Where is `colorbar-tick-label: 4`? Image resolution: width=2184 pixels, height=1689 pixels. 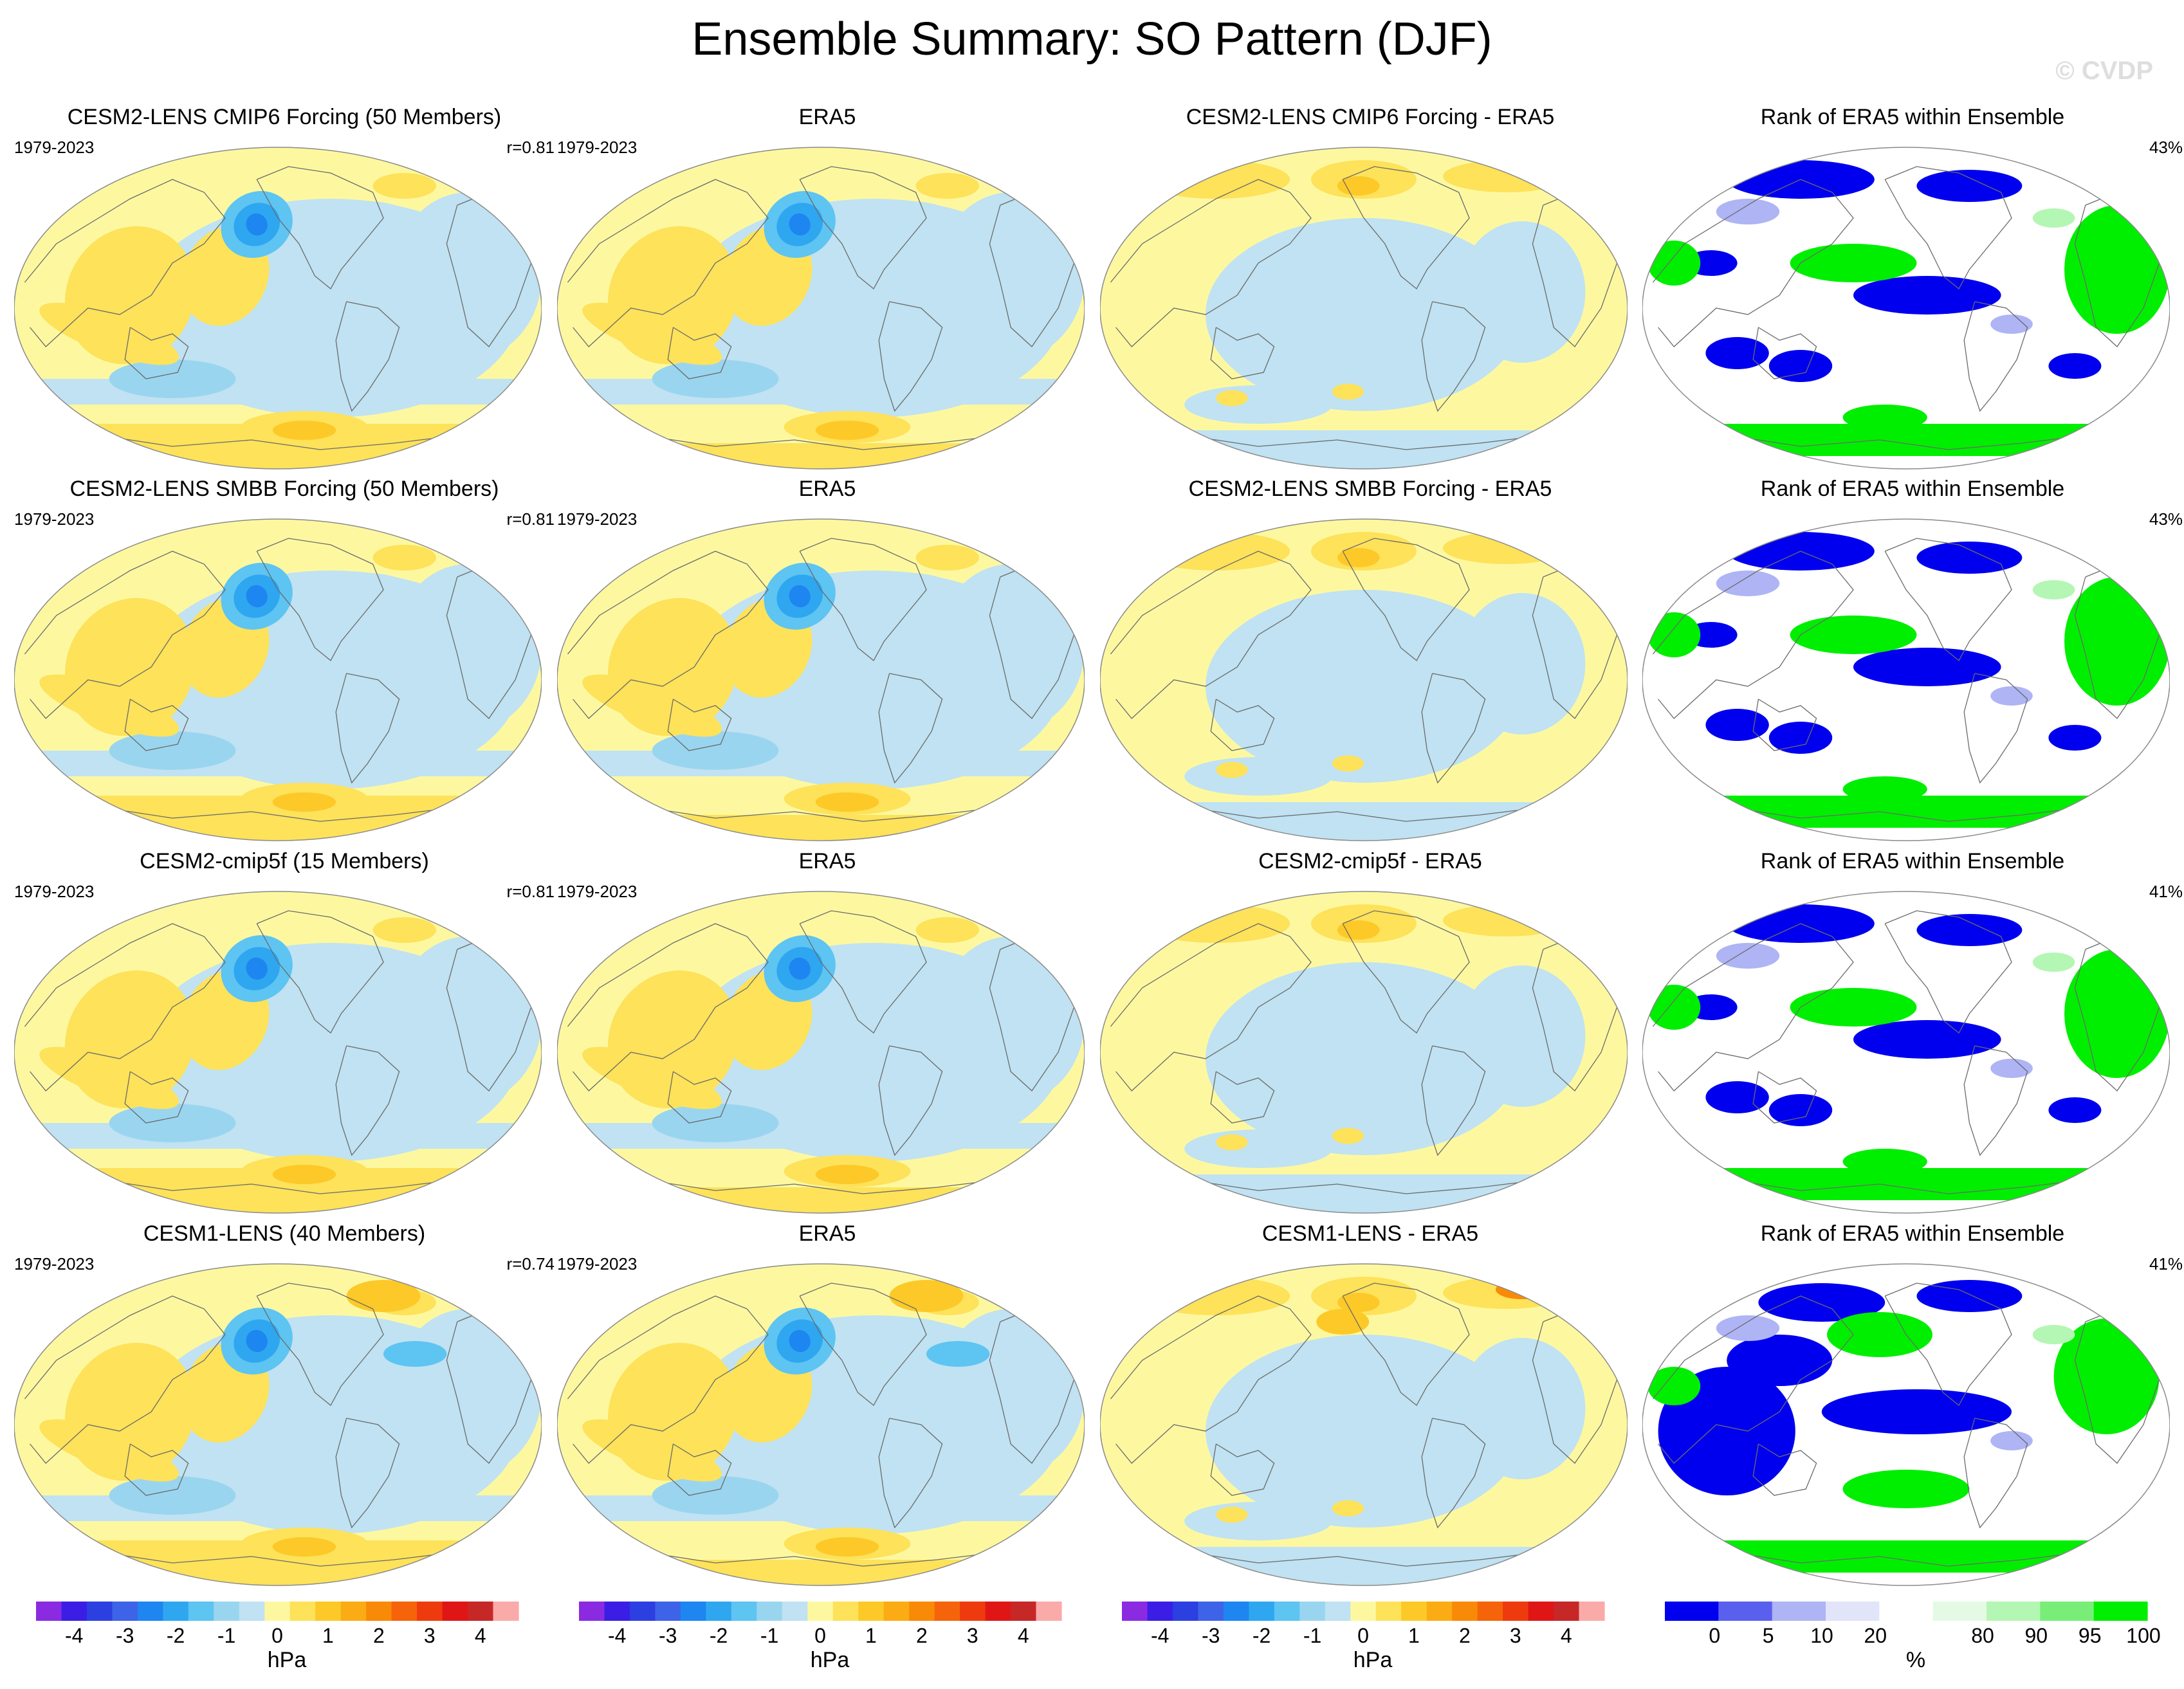 colorbar-tick-label: 4 is located at coordinates (1023, 1636).